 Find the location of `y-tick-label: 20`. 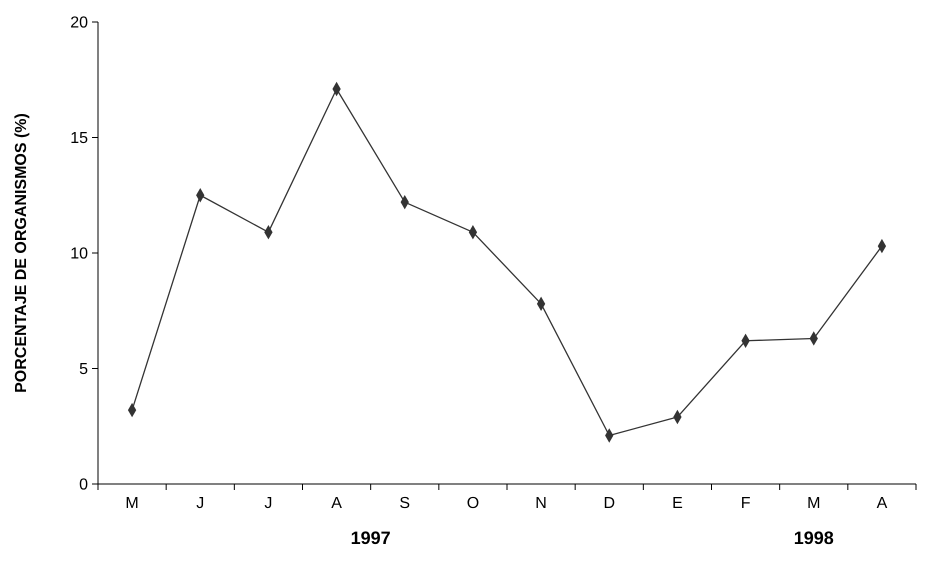

y-tick-label: 20 is located at coordinates (79, 23).